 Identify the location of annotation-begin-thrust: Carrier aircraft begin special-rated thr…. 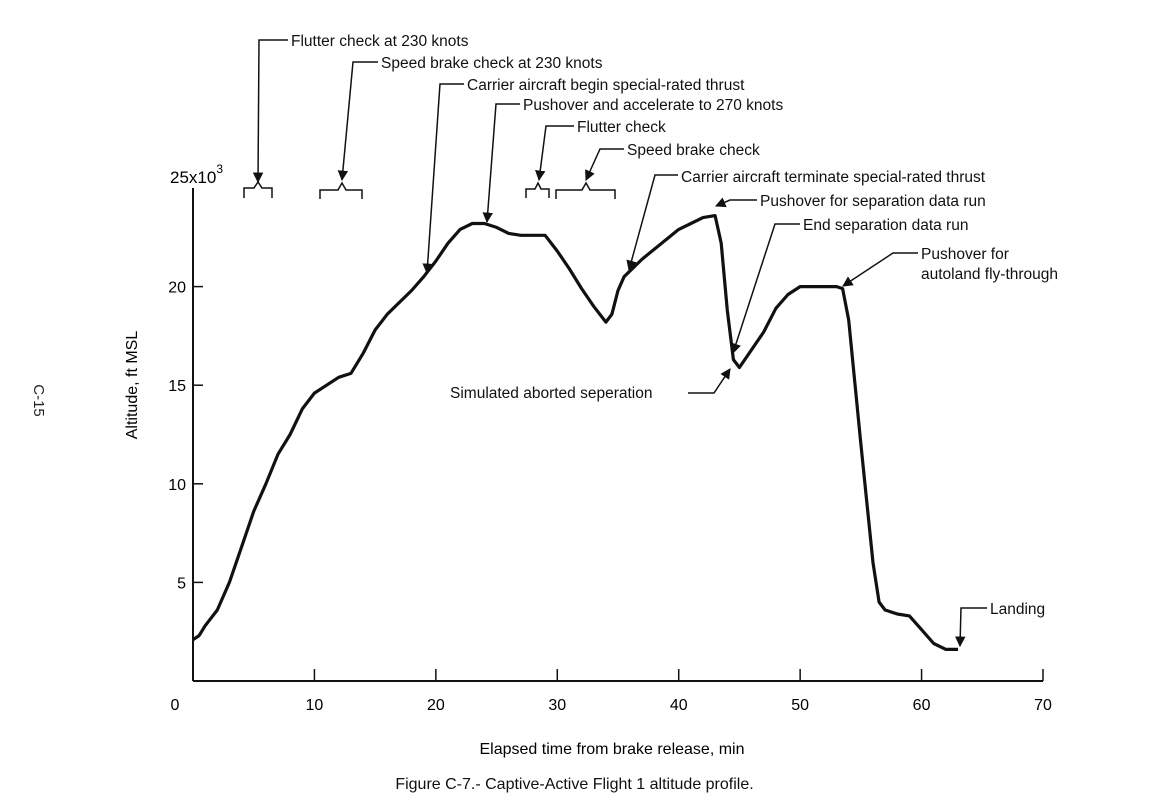
(606, 85).